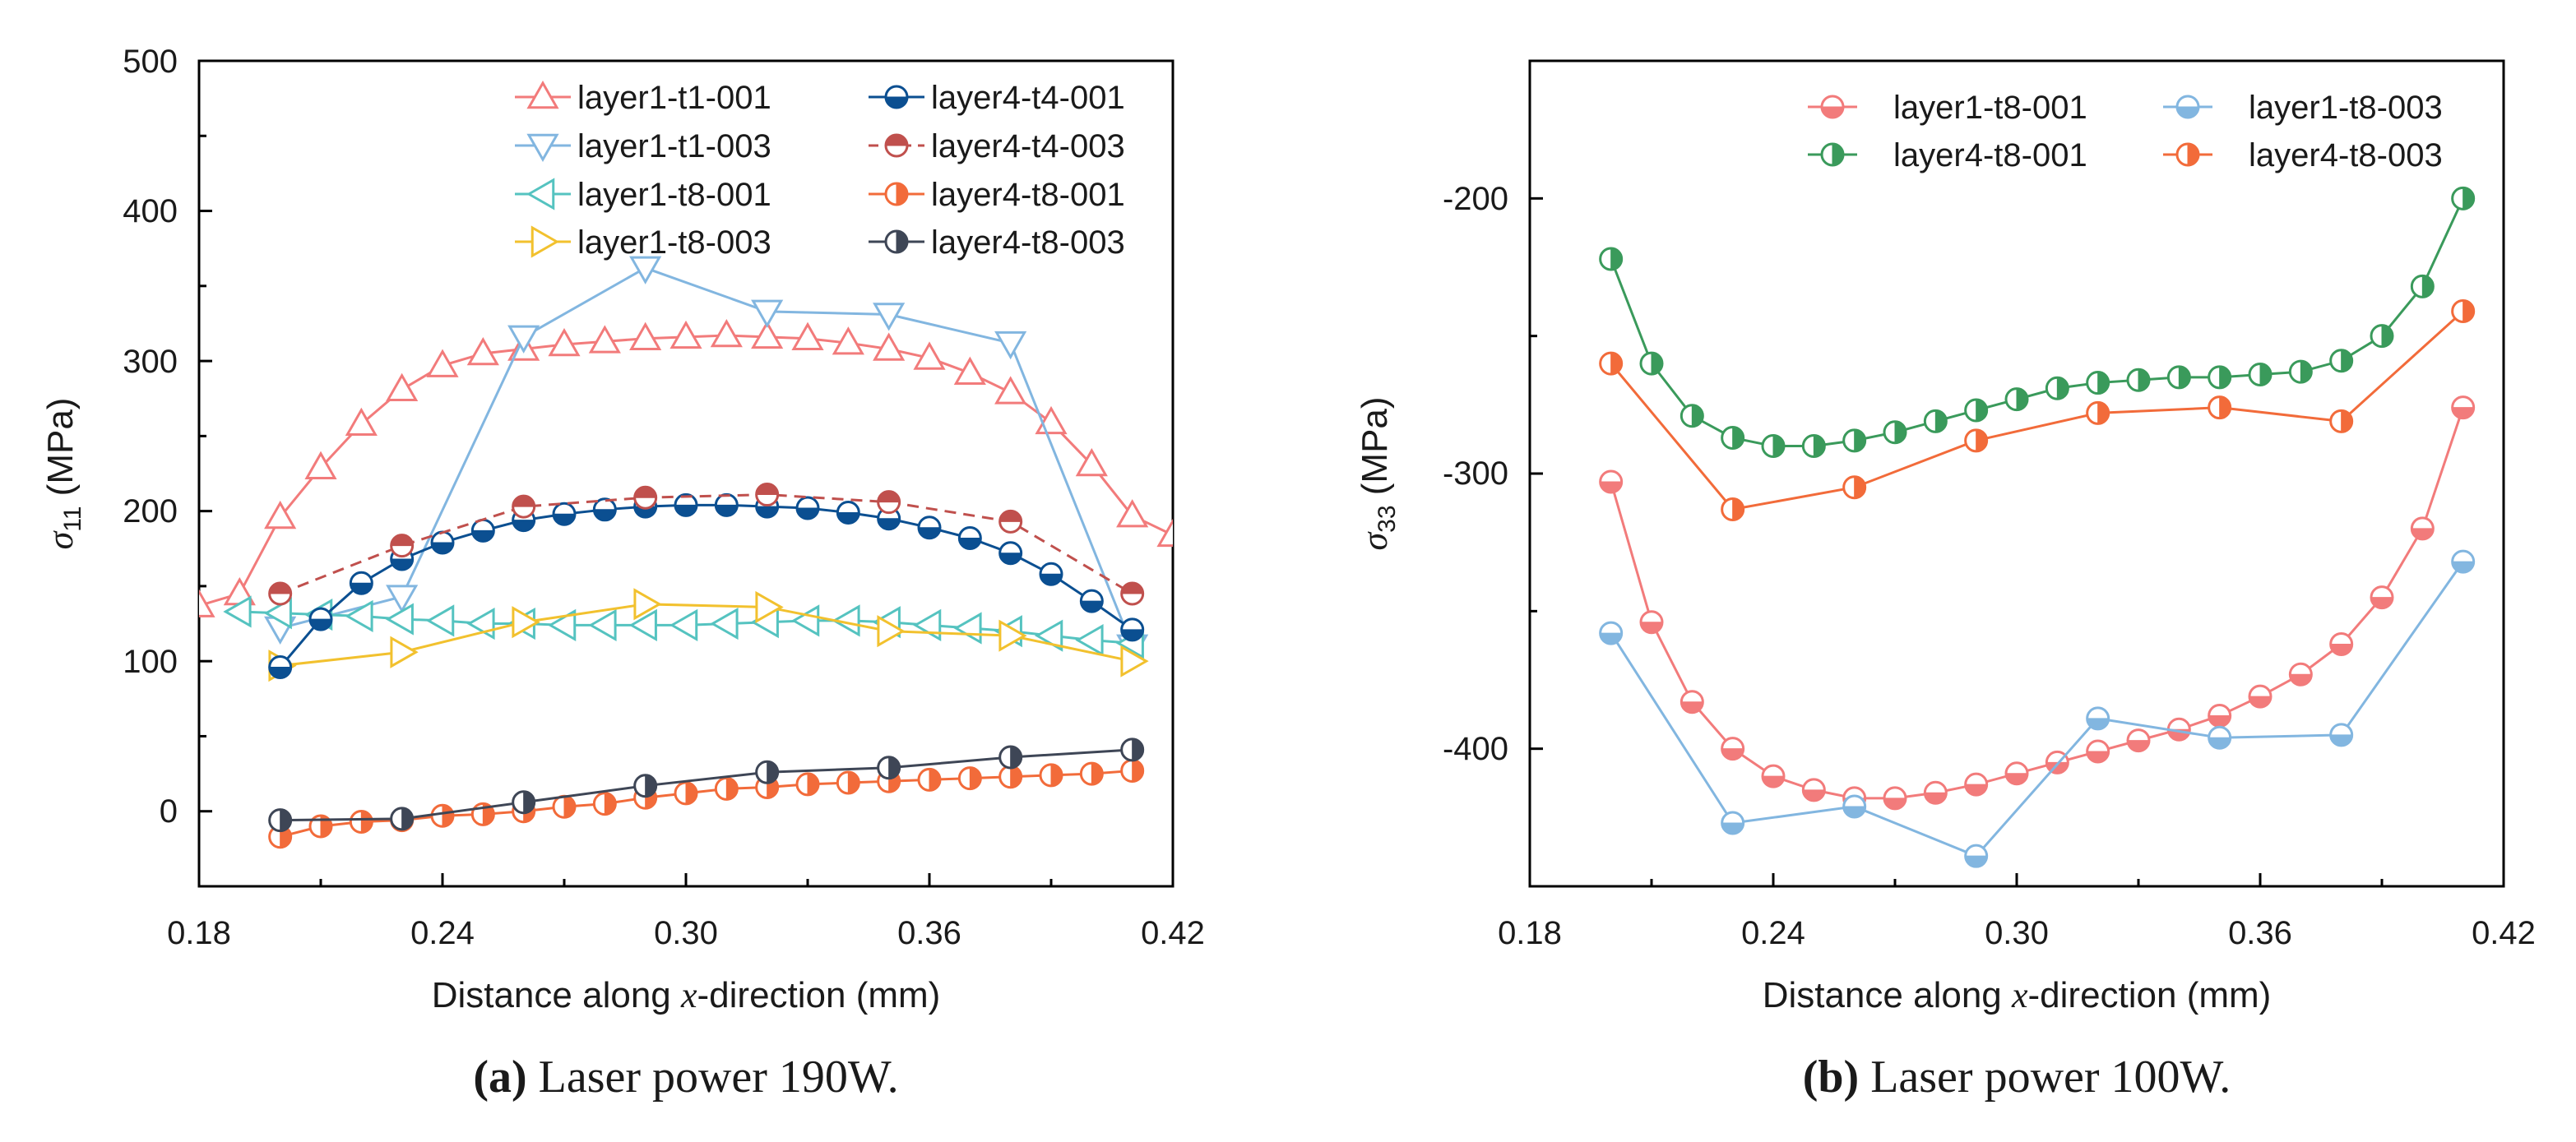 The image size is (2576, 1142). Describe the element at coordinates (1530, 933) in the screenshot. I see `x-tick-label: 0.18` at that location.